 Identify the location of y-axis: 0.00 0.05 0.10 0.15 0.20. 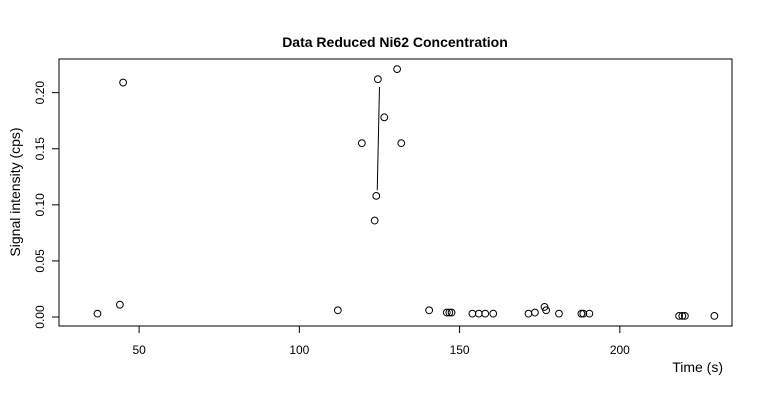
(46, 205).